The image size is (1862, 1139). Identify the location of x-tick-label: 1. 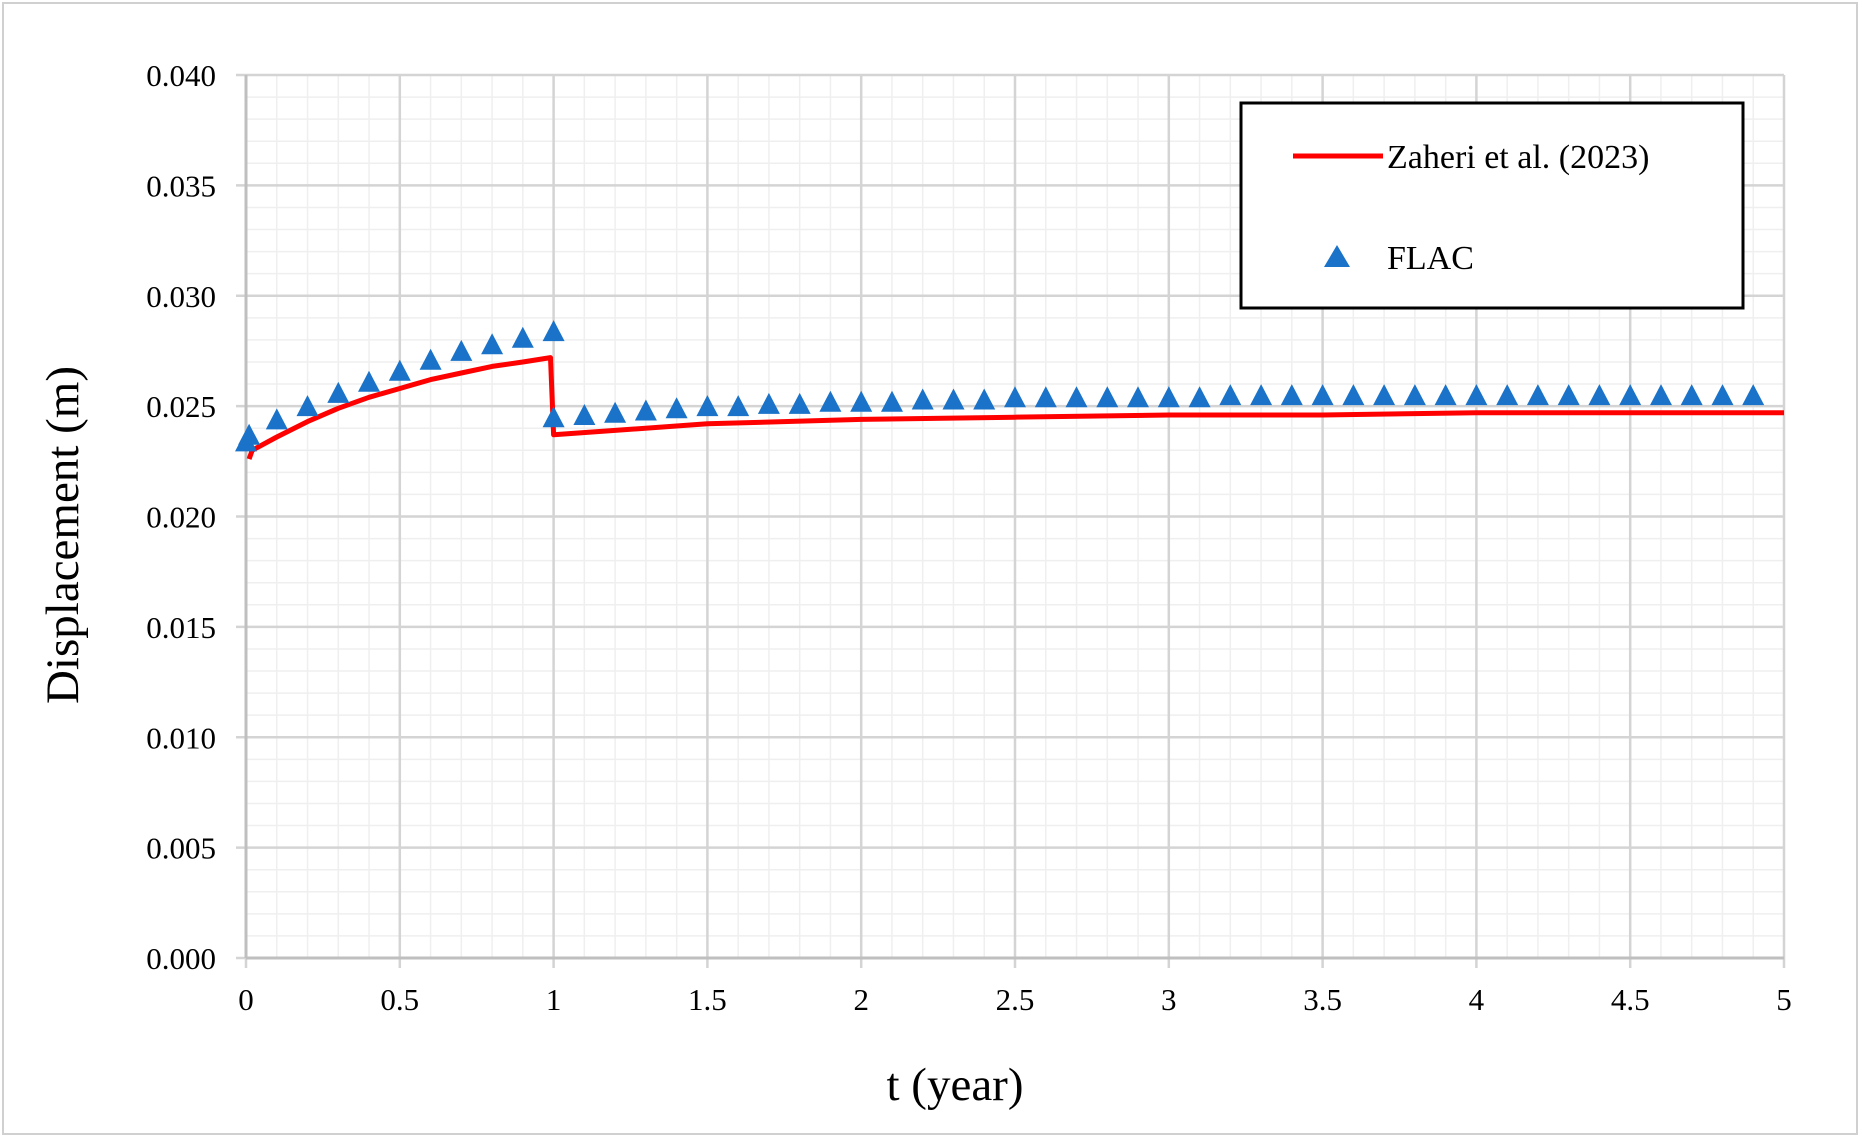
(554, 999).